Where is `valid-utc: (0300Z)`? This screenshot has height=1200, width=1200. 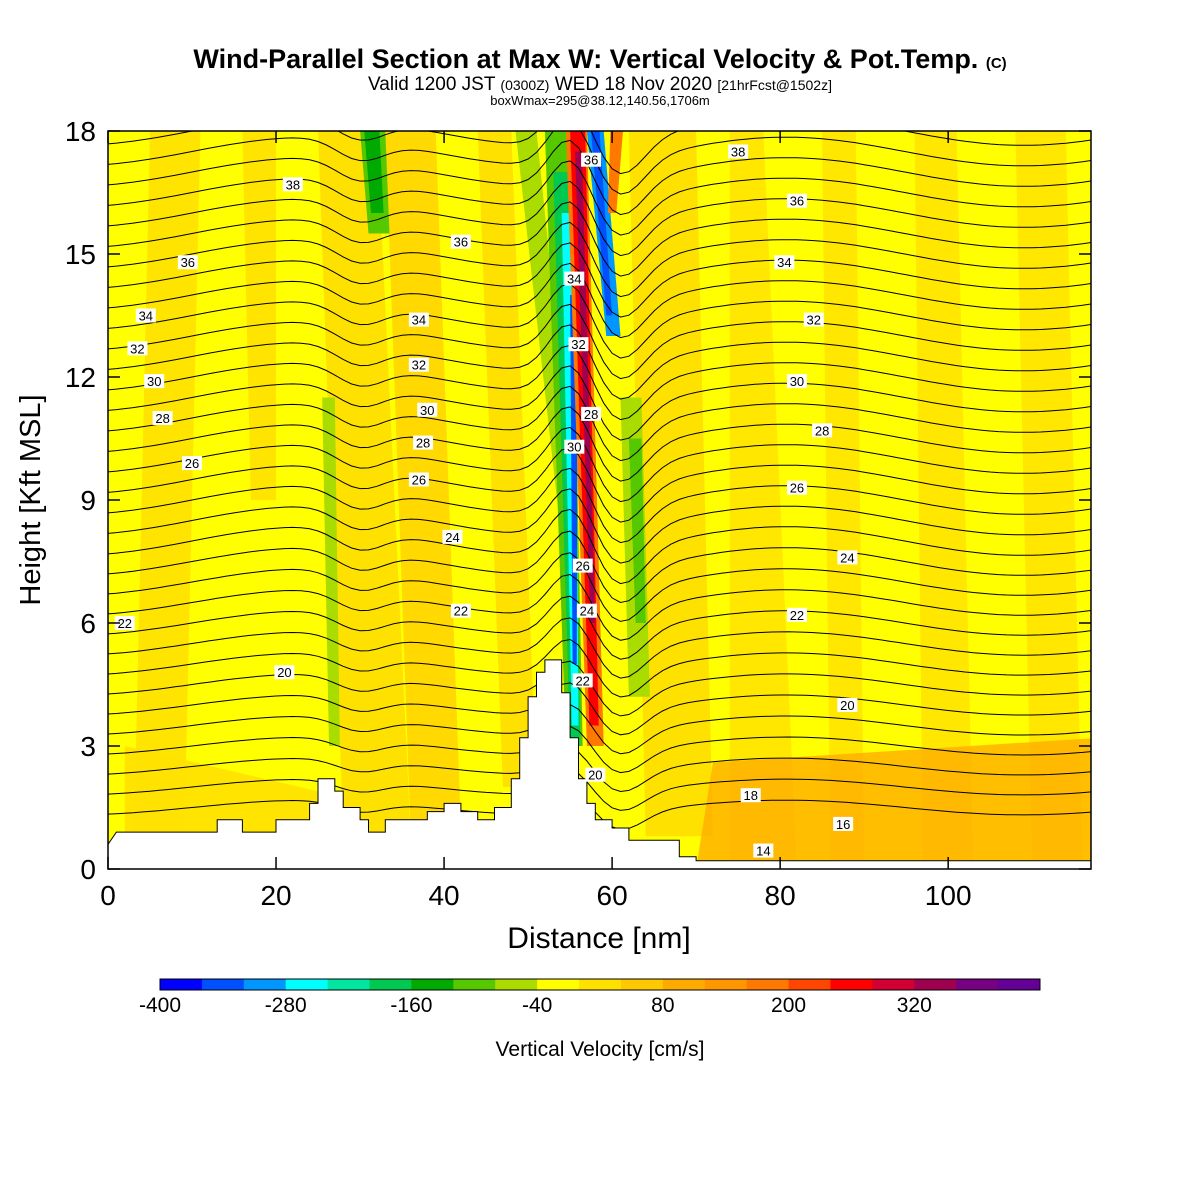 valid-utc: (0300Z) is located at coordinates (525, 85).